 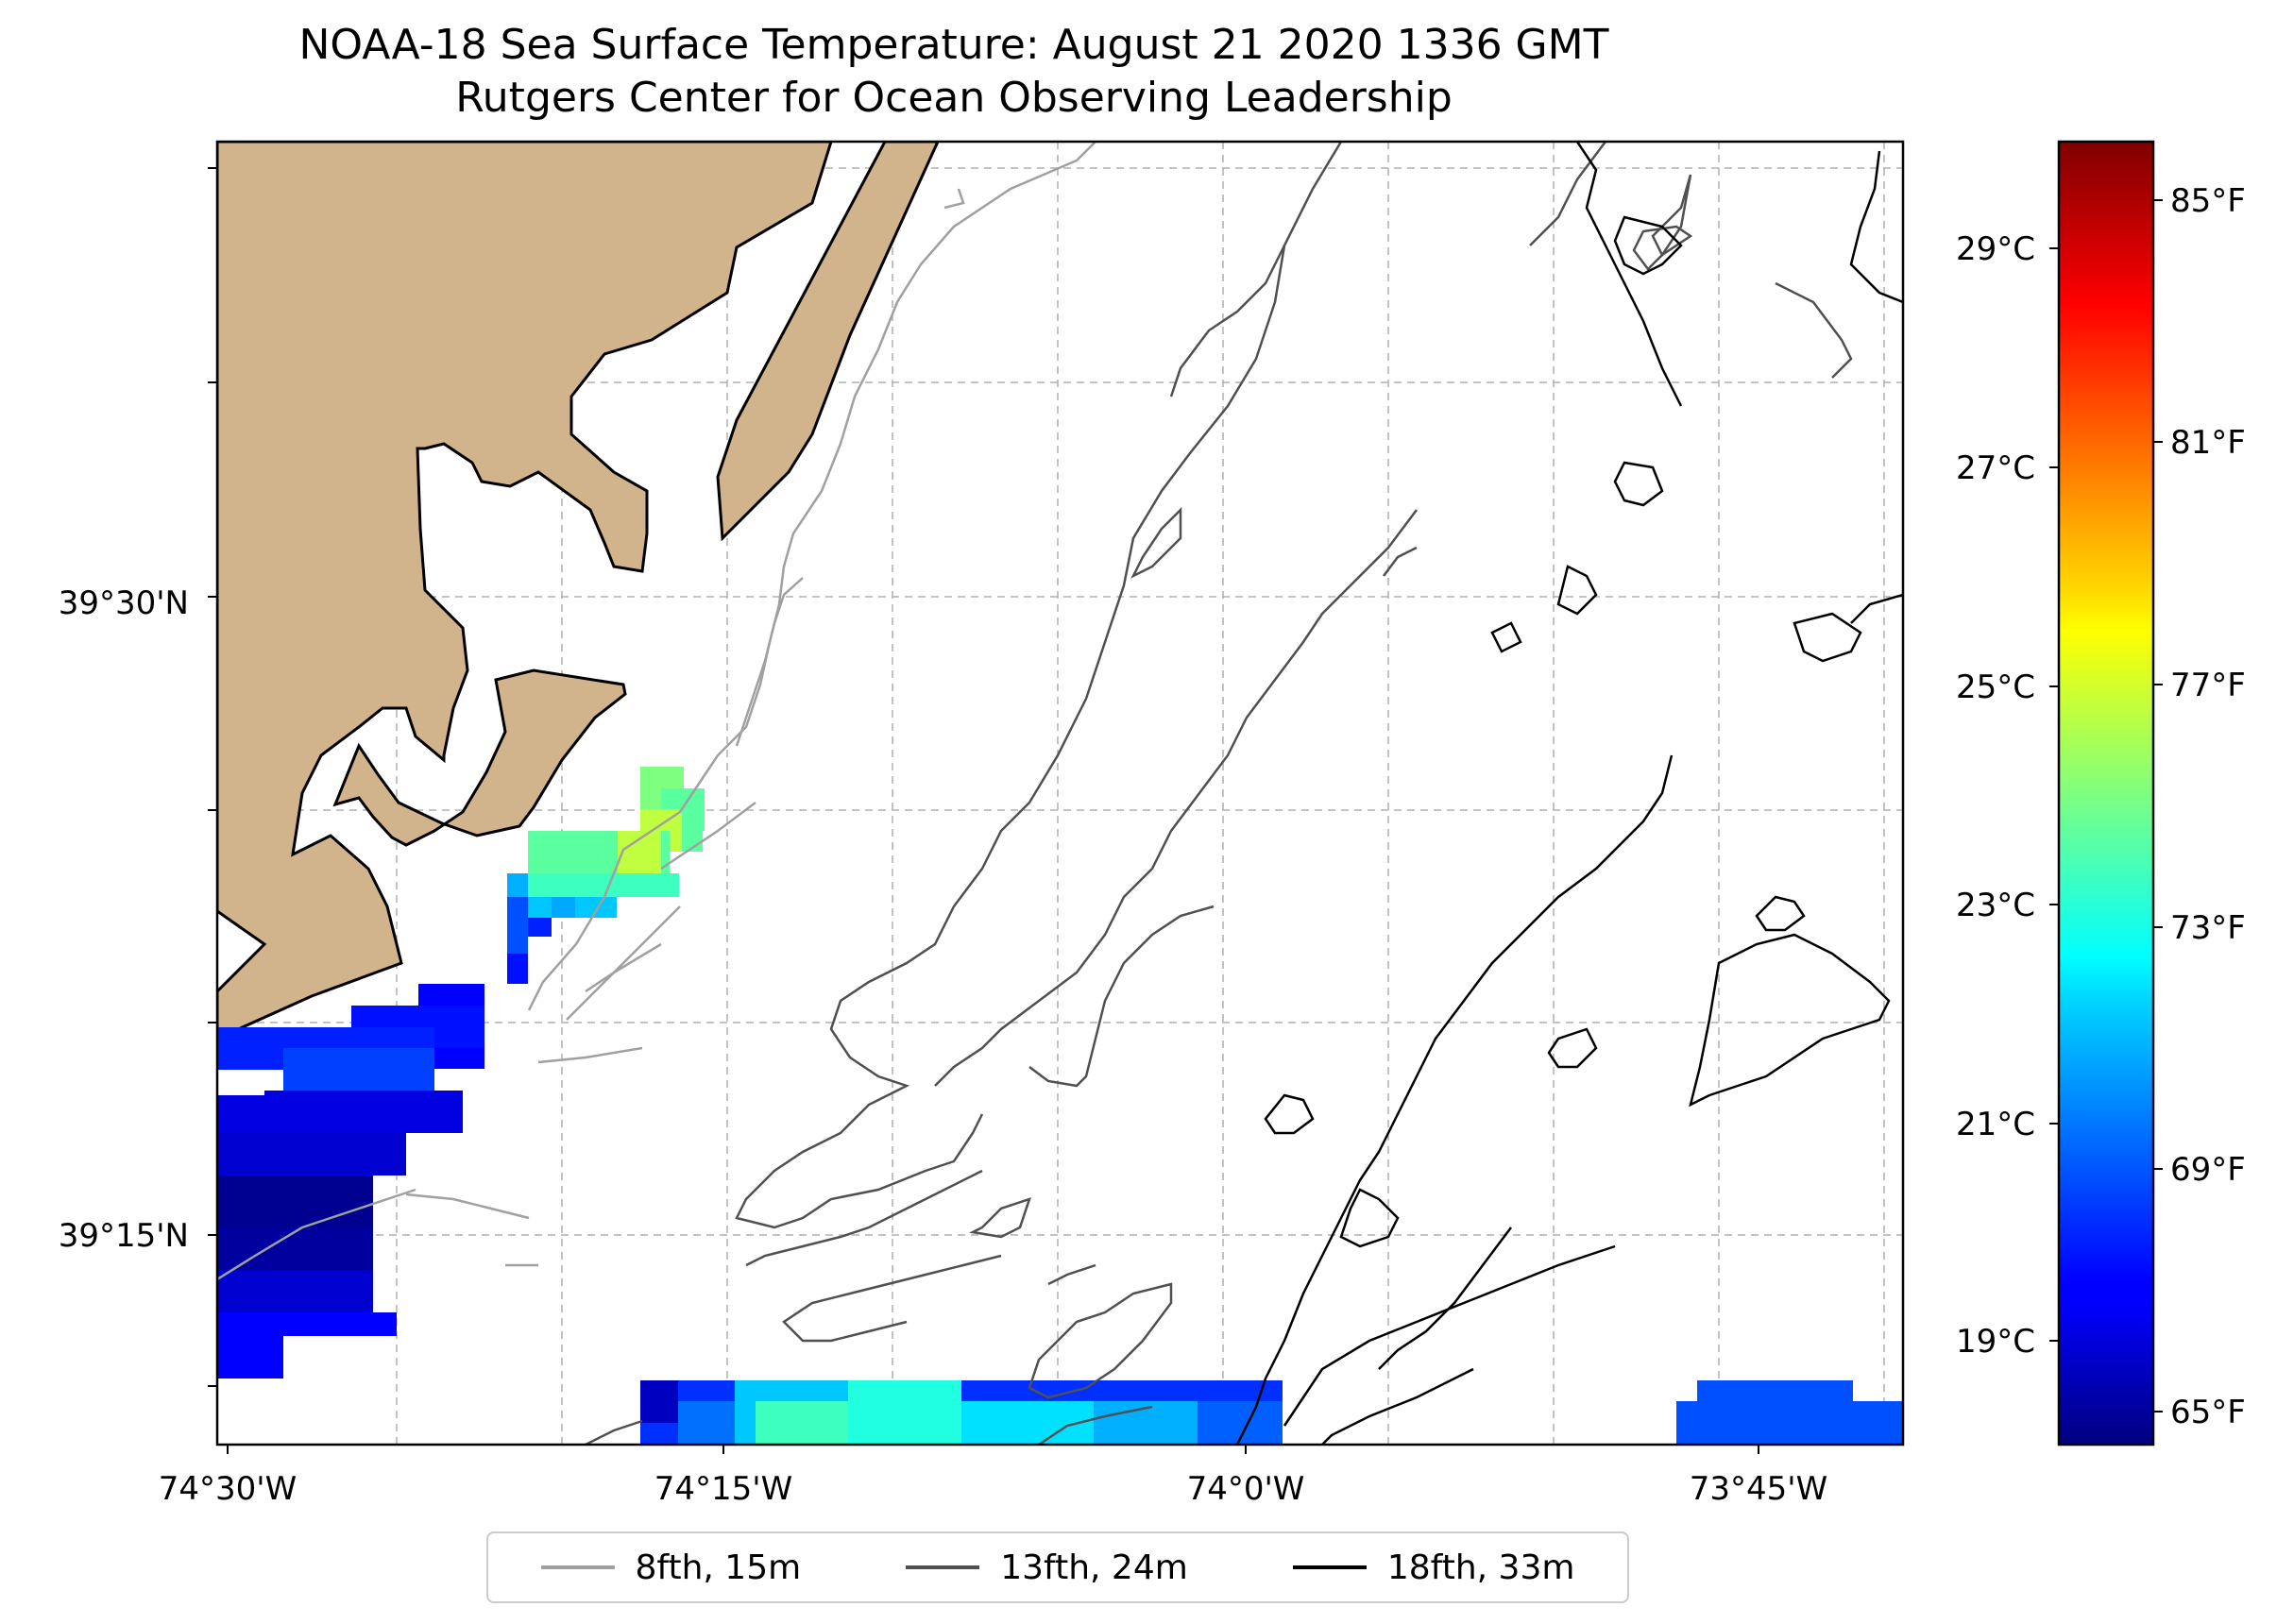 I want to click on legend-item-8fth: 8fth, 15m, so click(x=671, y=1567).